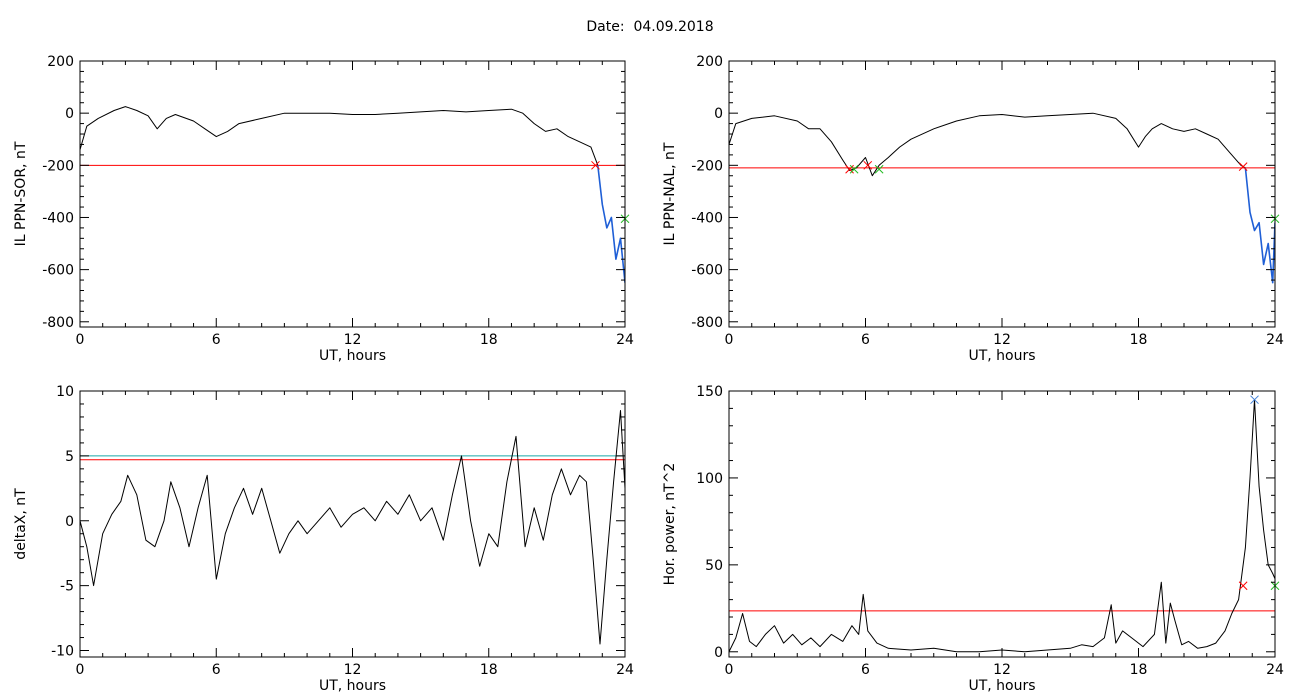 Image resolution: width=1300 pixels, height=700 pixels. Describe the element at coordinates (21, 524) in the screenshot. I see `y-axis-label: deltaX, nT` at that location.